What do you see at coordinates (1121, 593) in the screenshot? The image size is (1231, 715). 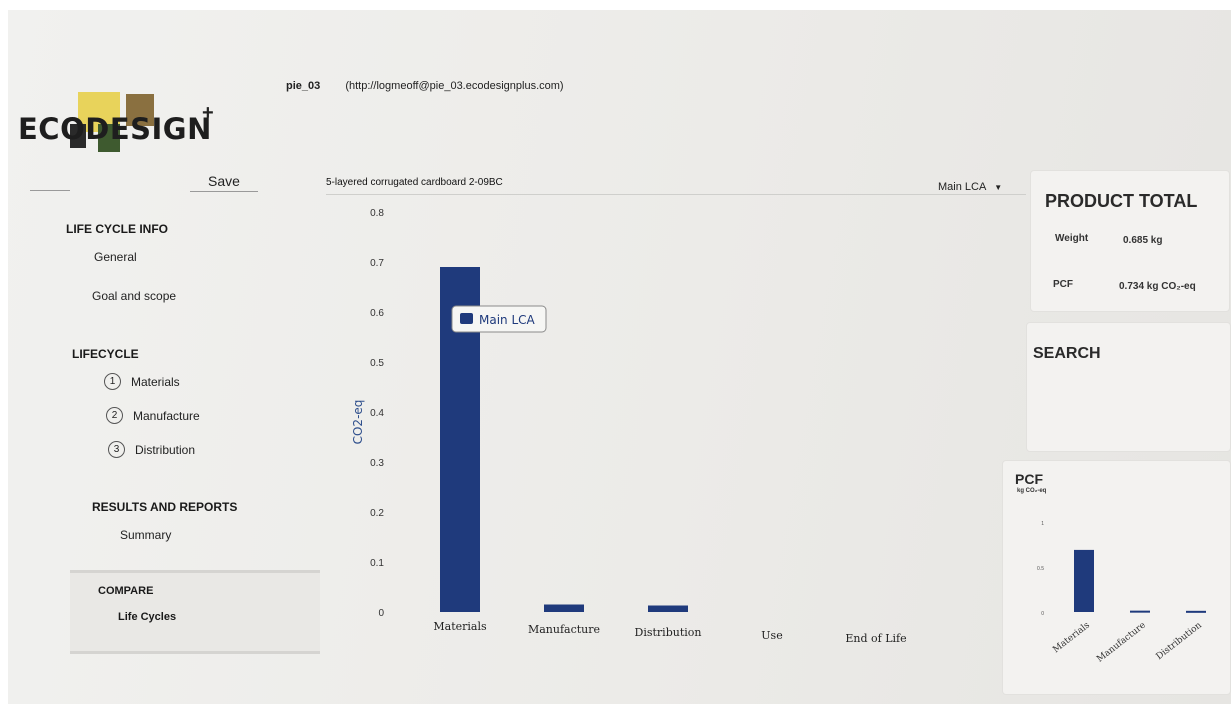 I see `pcf-mini-chart: 0 0.5 1 Materials Manufacture Distribution` at bounding box center [1121, 593].